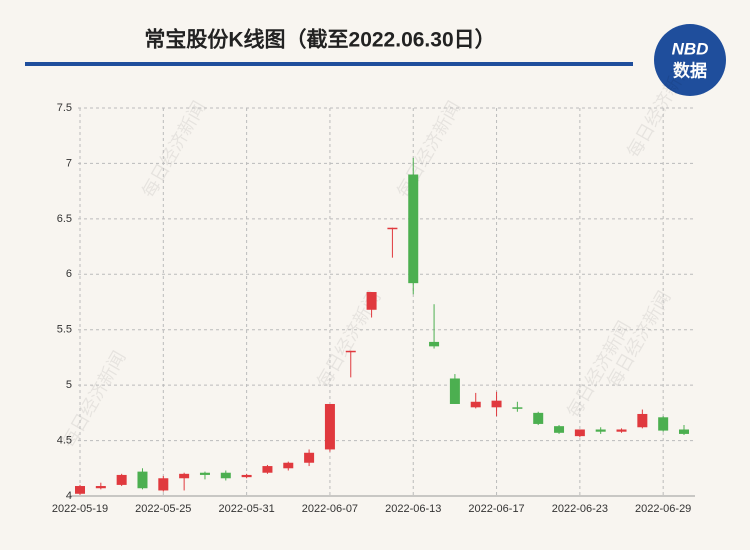 This screenshot has width=750, height=550. I want to click on x-tick-label: 2022-06-17, so click(496, 509).